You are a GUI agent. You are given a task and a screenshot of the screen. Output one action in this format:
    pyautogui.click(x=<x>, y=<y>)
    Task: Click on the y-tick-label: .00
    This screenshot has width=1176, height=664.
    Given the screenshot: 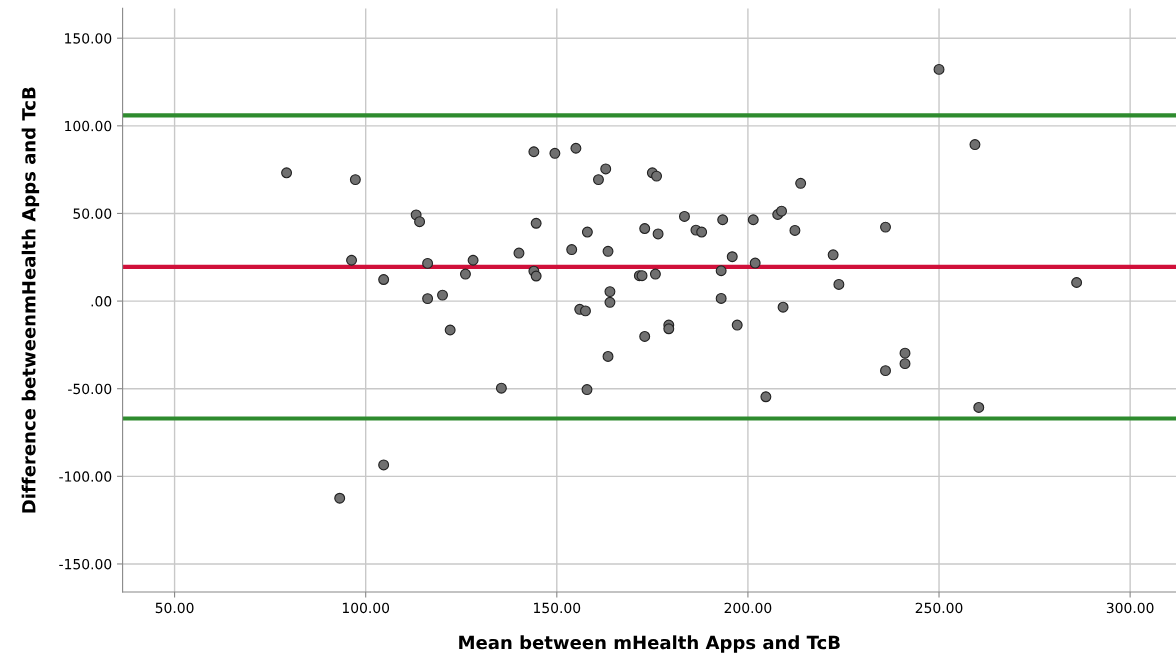 What is the action you would take?
    pyautogui.click(x=101, y=301)
    